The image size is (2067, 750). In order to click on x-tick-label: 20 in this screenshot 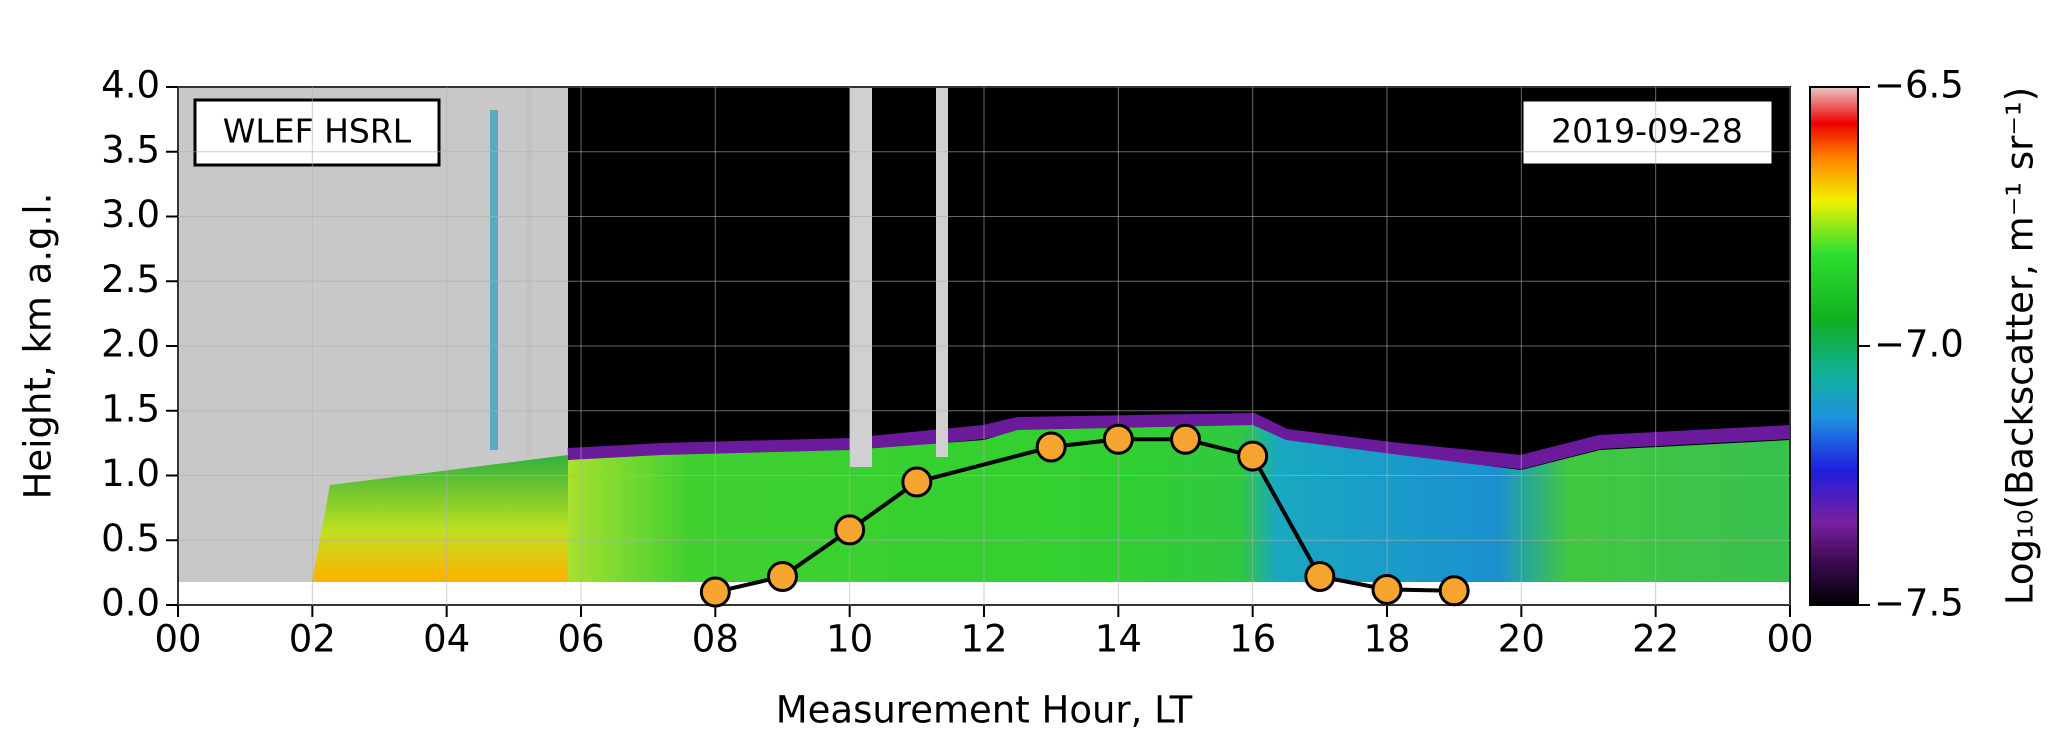, I will do `click(1521, 639)`.